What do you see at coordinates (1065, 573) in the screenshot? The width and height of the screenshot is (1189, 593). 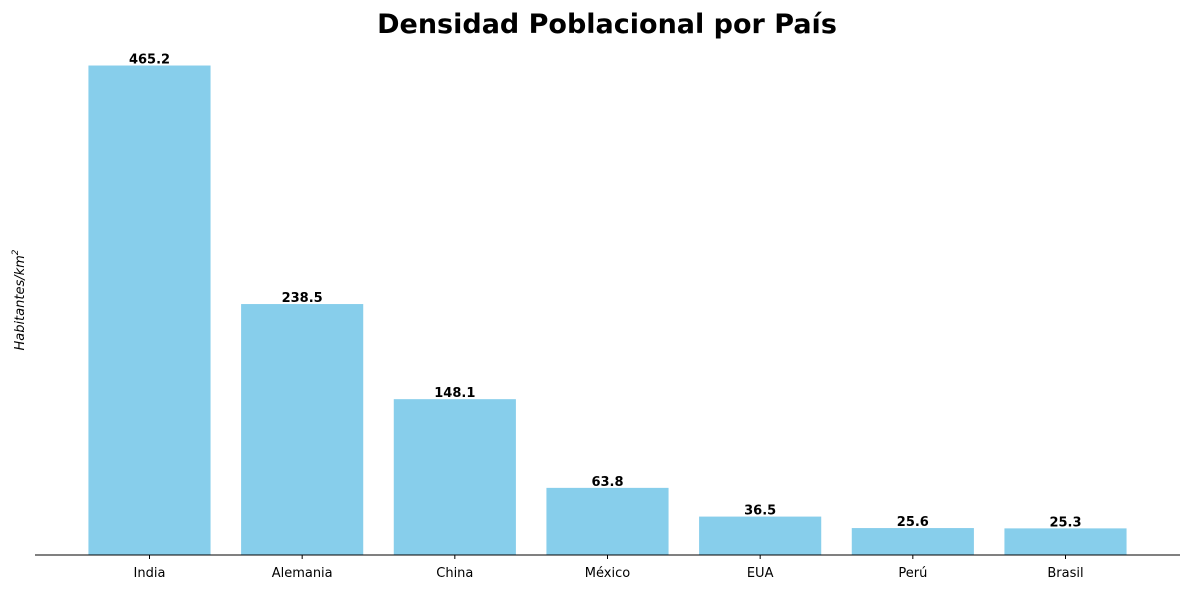 I see `x-tick-label-6: Brasil` at bounding box center [1065, 573].